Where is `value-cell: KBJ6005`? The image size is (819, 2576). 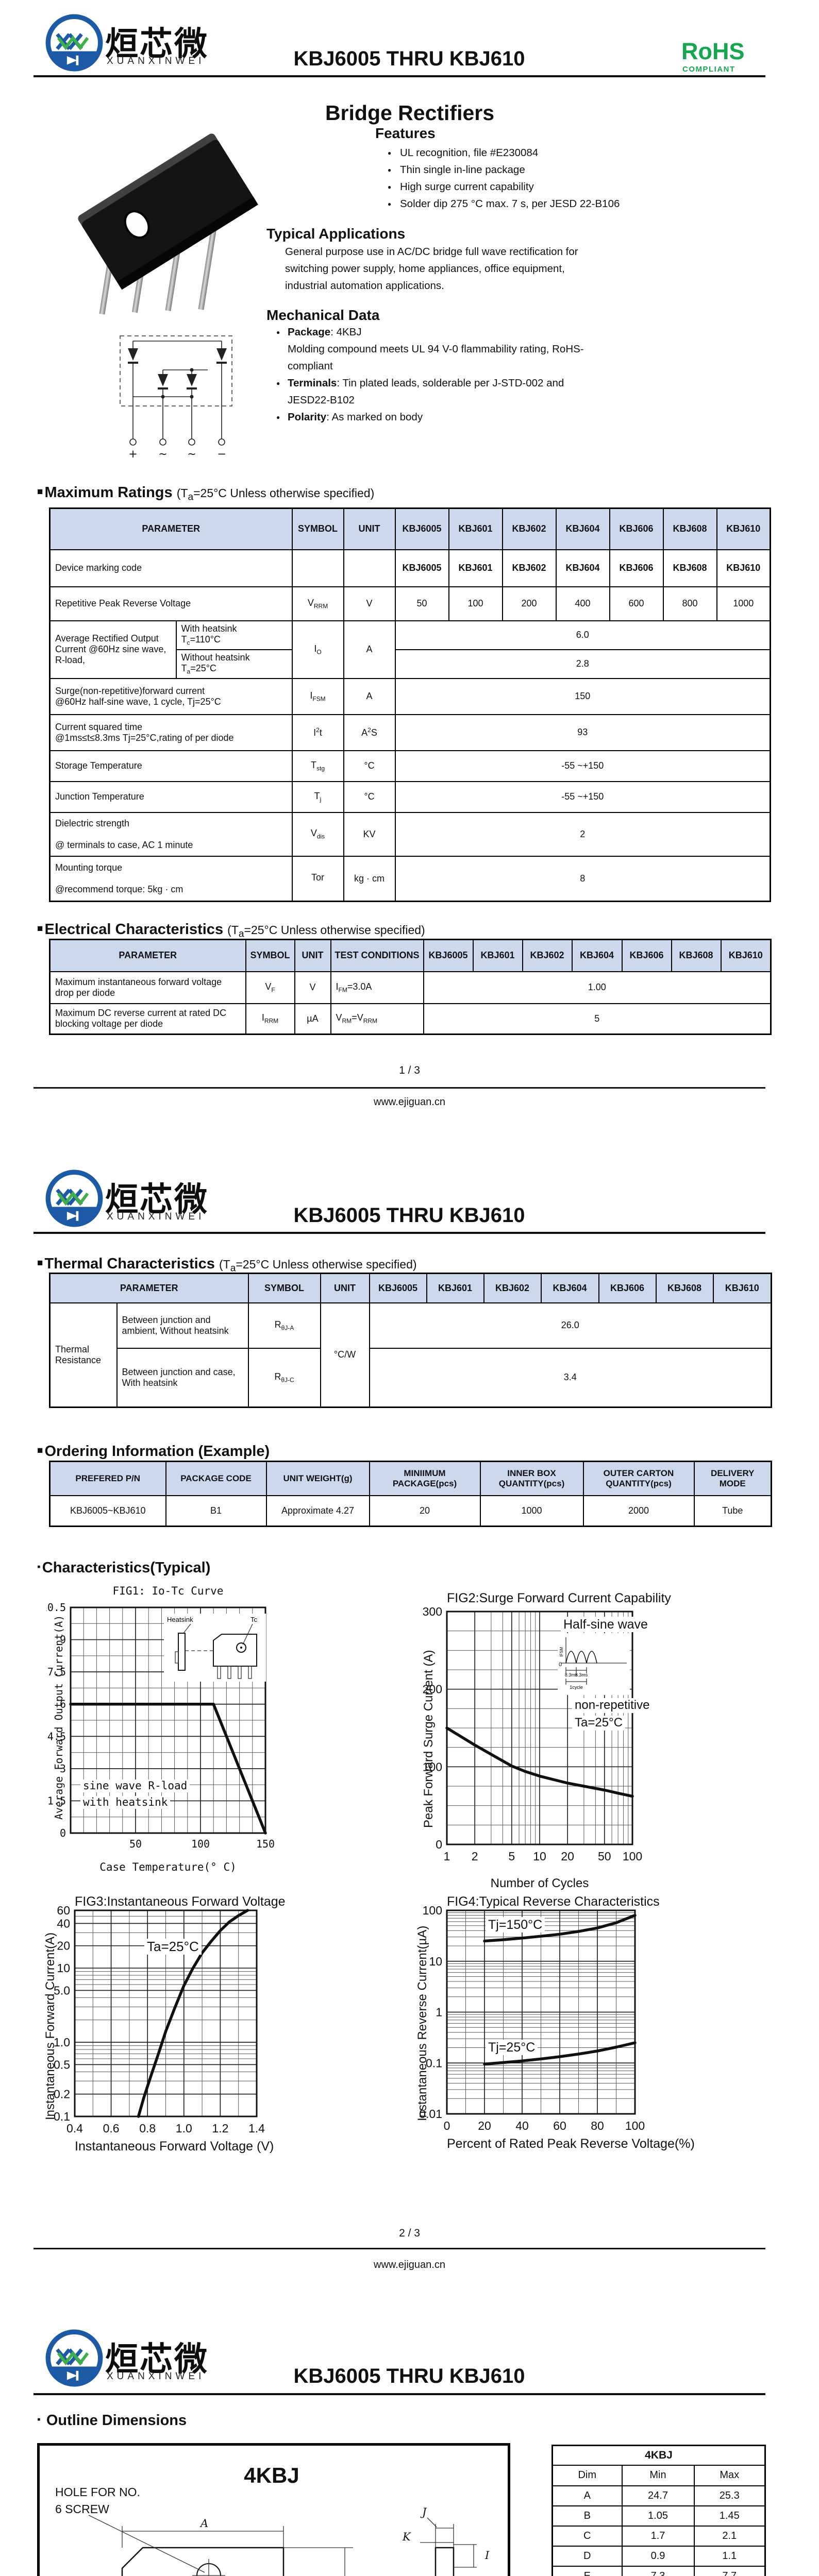
value-cell: KBJ6005 is located at coordinates (421, 568).